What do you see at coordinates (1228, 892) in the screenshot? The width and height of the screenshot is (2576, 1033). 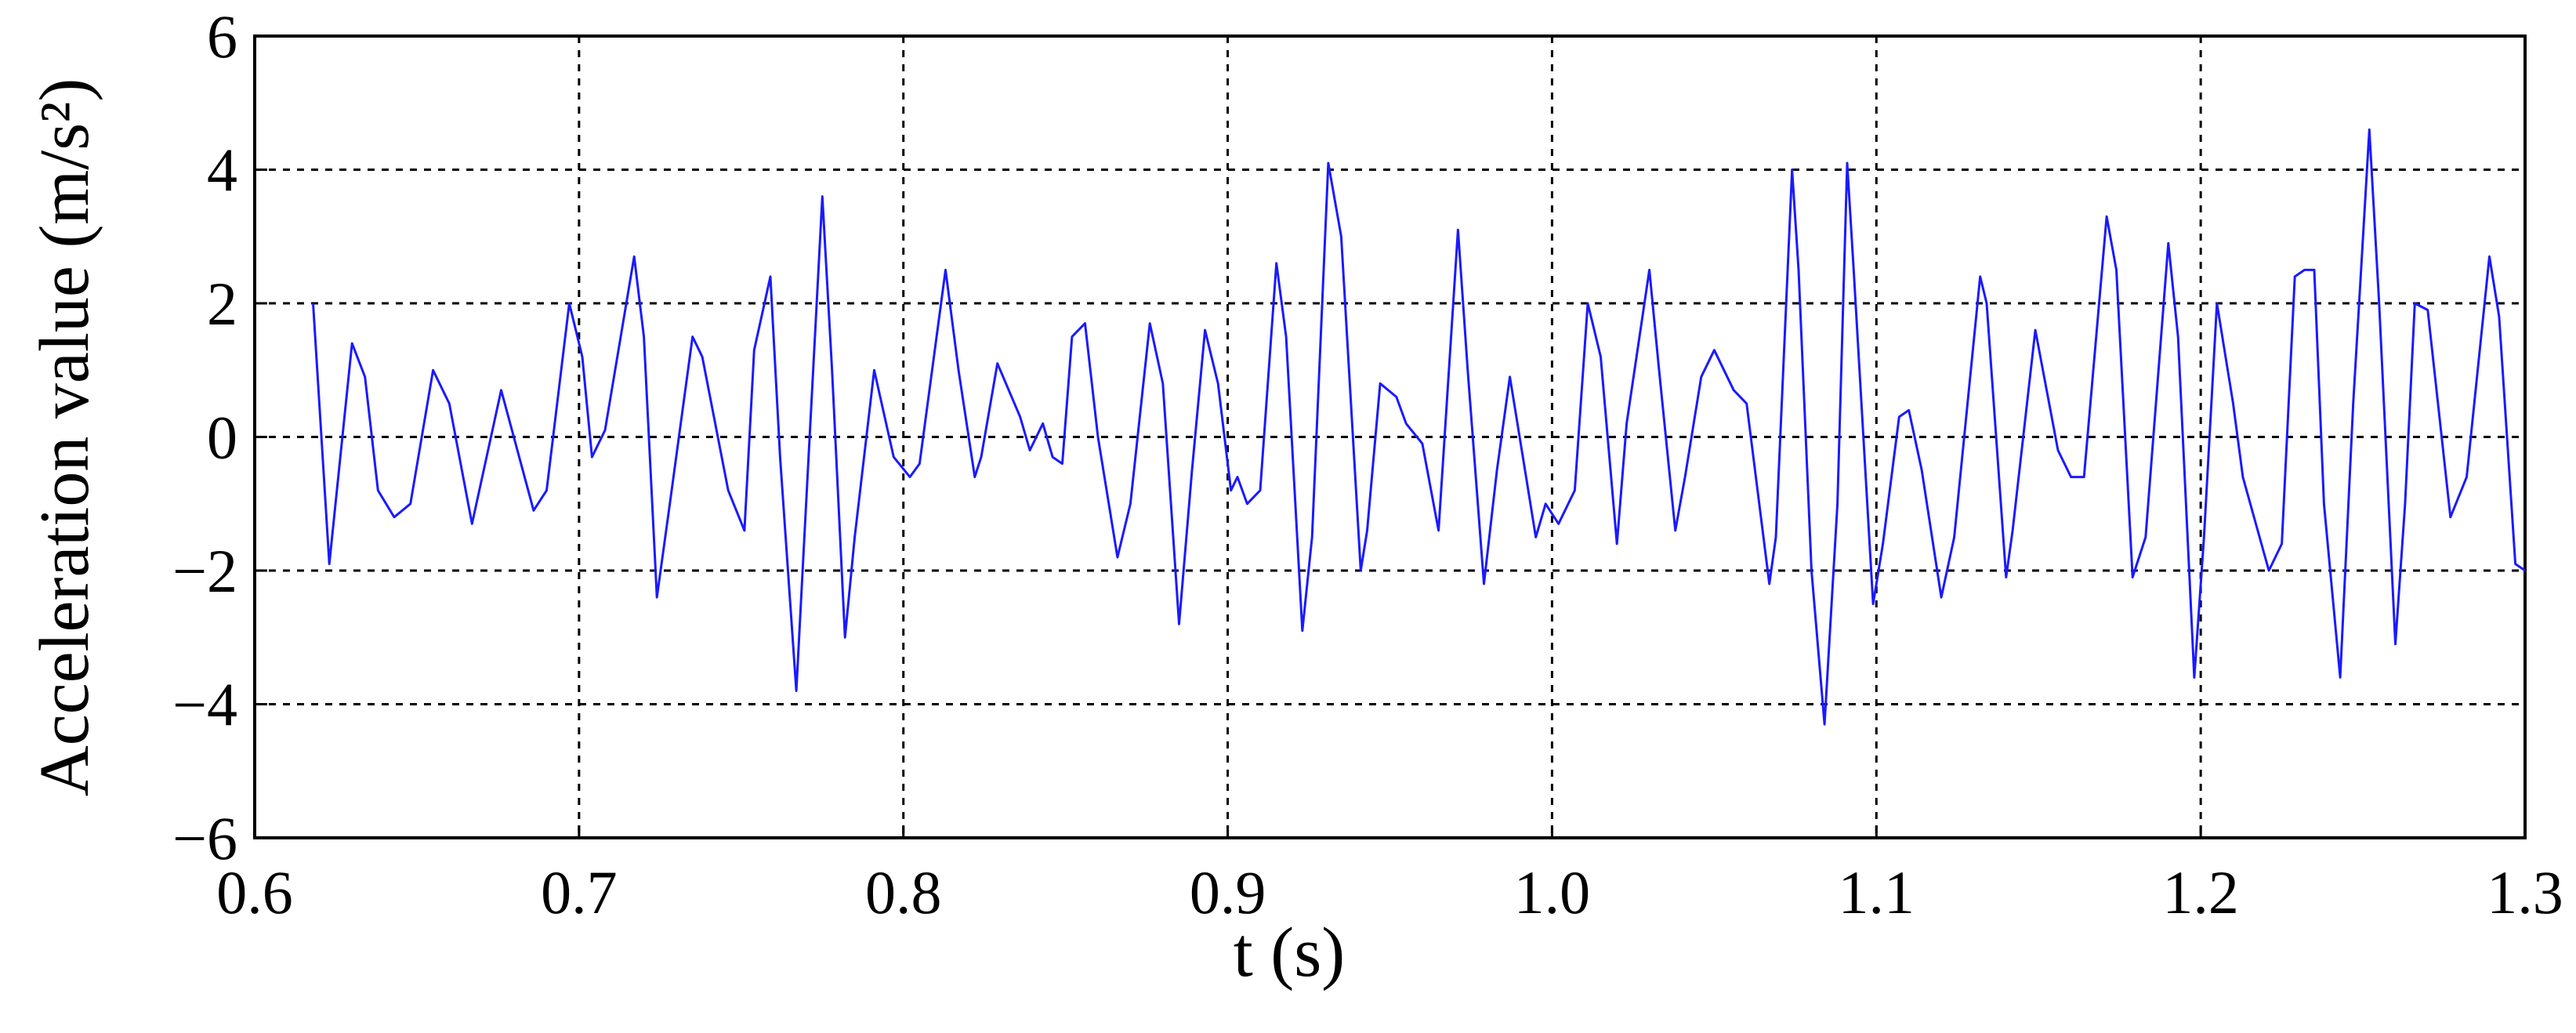 I see `x-tick-label: 0.9` at bounding box center [1228, 892].